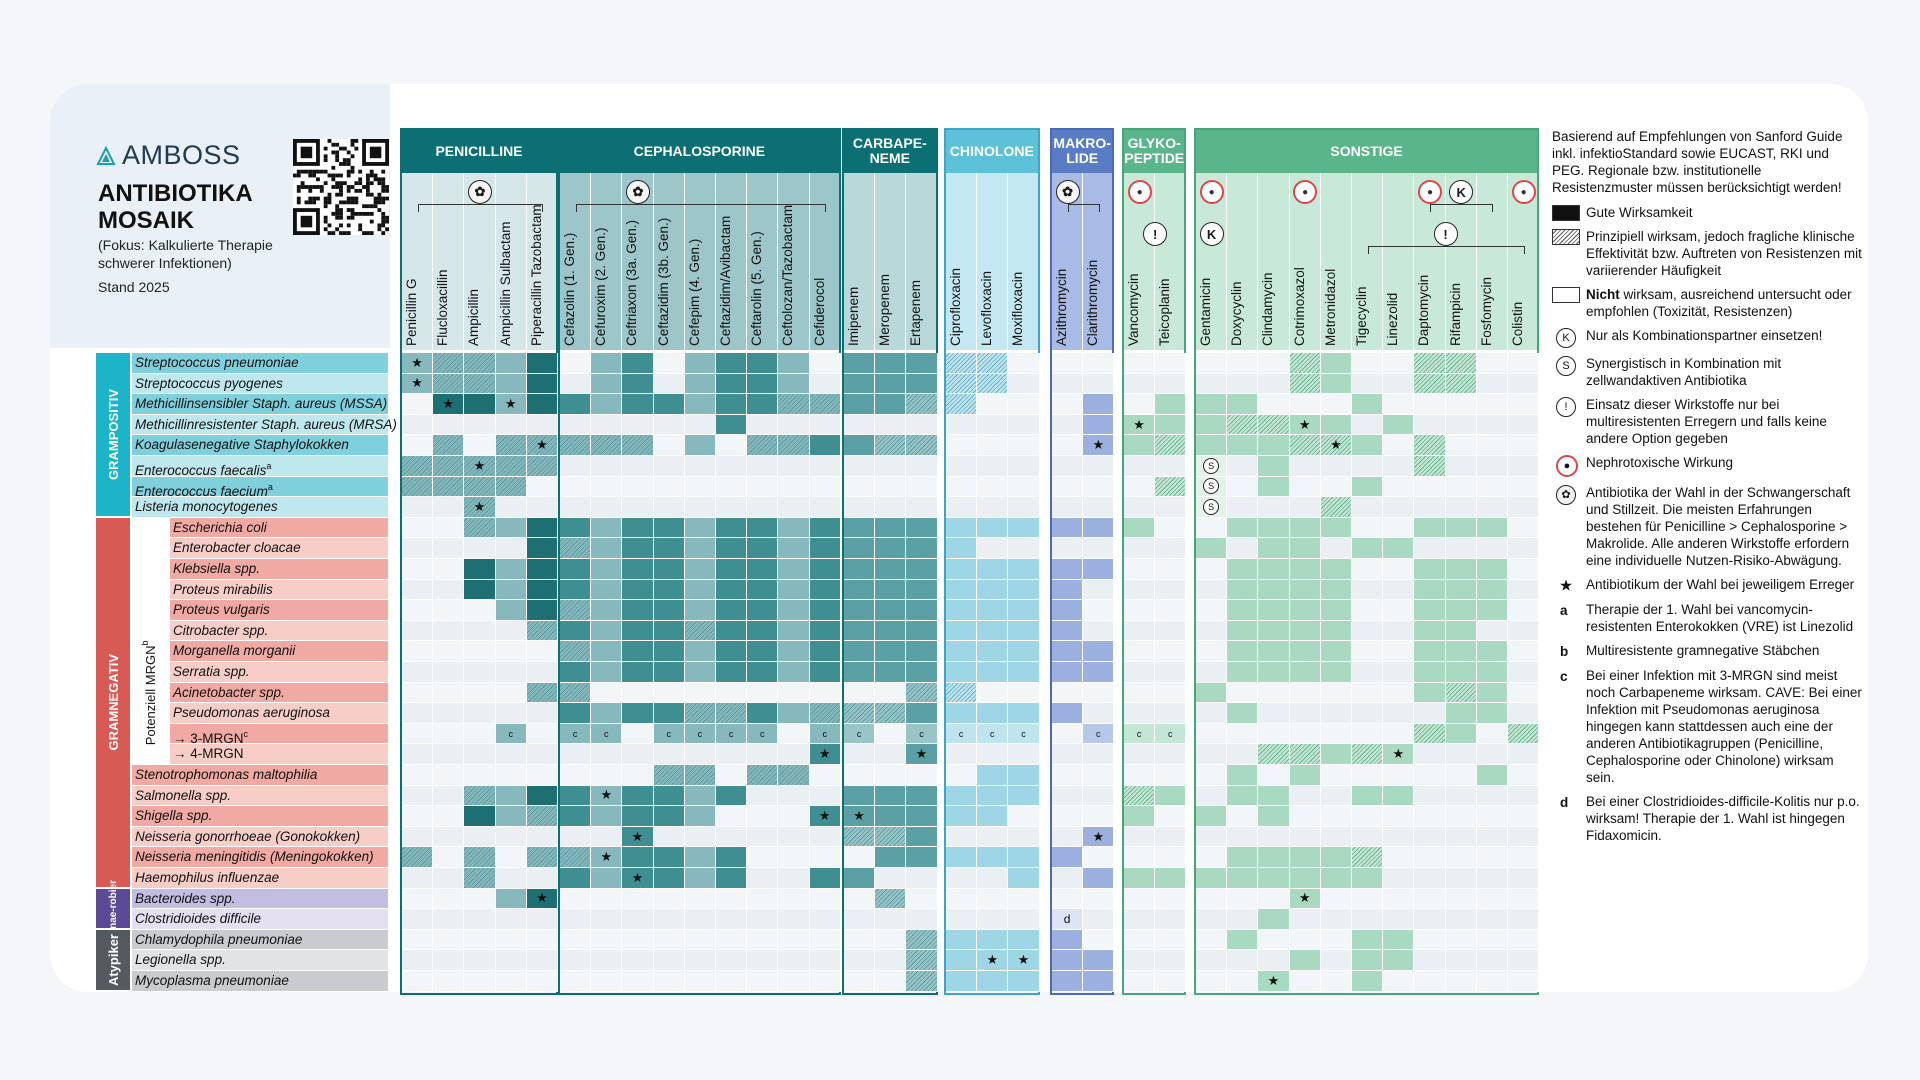 This screenshot has width=1920, height=1080. Describe the element at coordinates (1068, 919) in the screenshot. I see `matrix-cell: d` at that location.